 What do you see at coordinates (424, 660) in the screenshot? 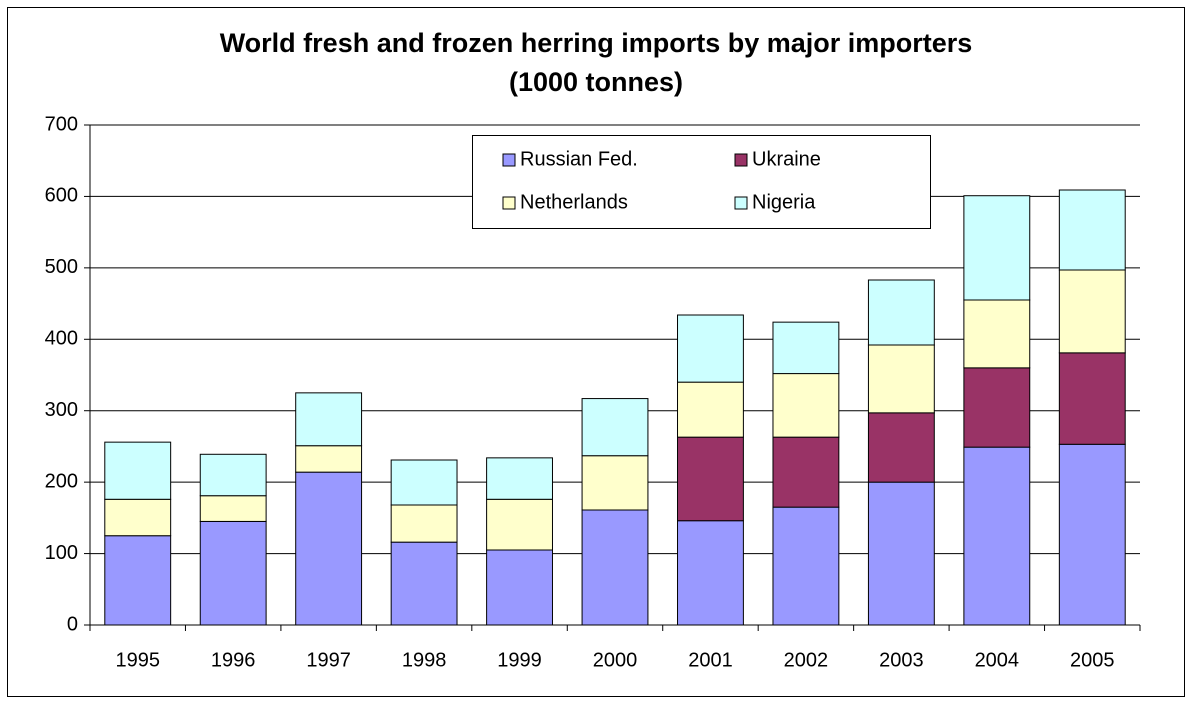
I see `x-tick-label: 1998` at bounding box center [424, 660].